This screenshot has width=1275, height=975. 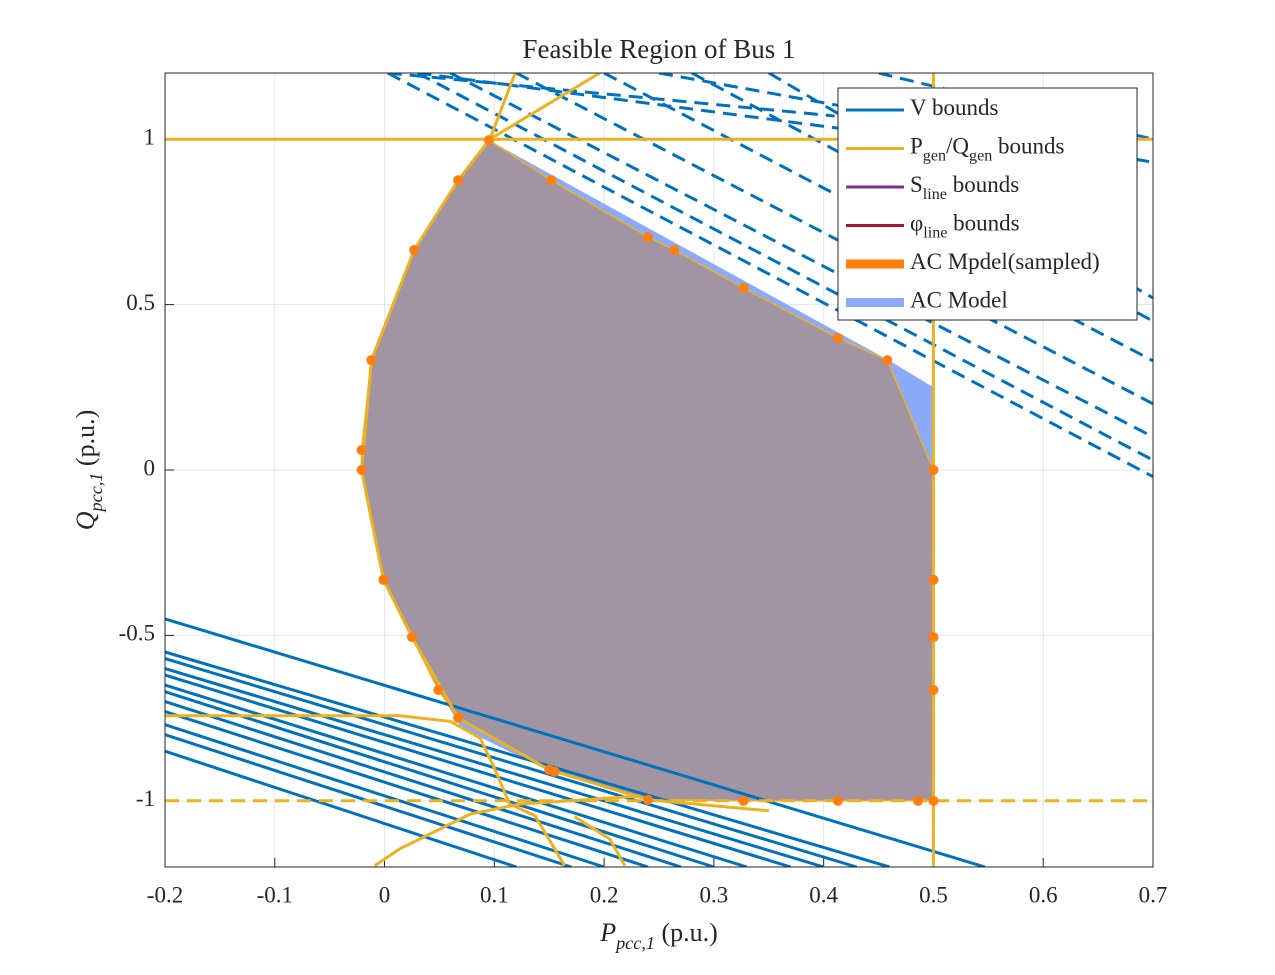 What do you see at coordinates (823, 894) in the screenshot?
I see `x-tick-label: 0.4` at bounding box center [823, 894].